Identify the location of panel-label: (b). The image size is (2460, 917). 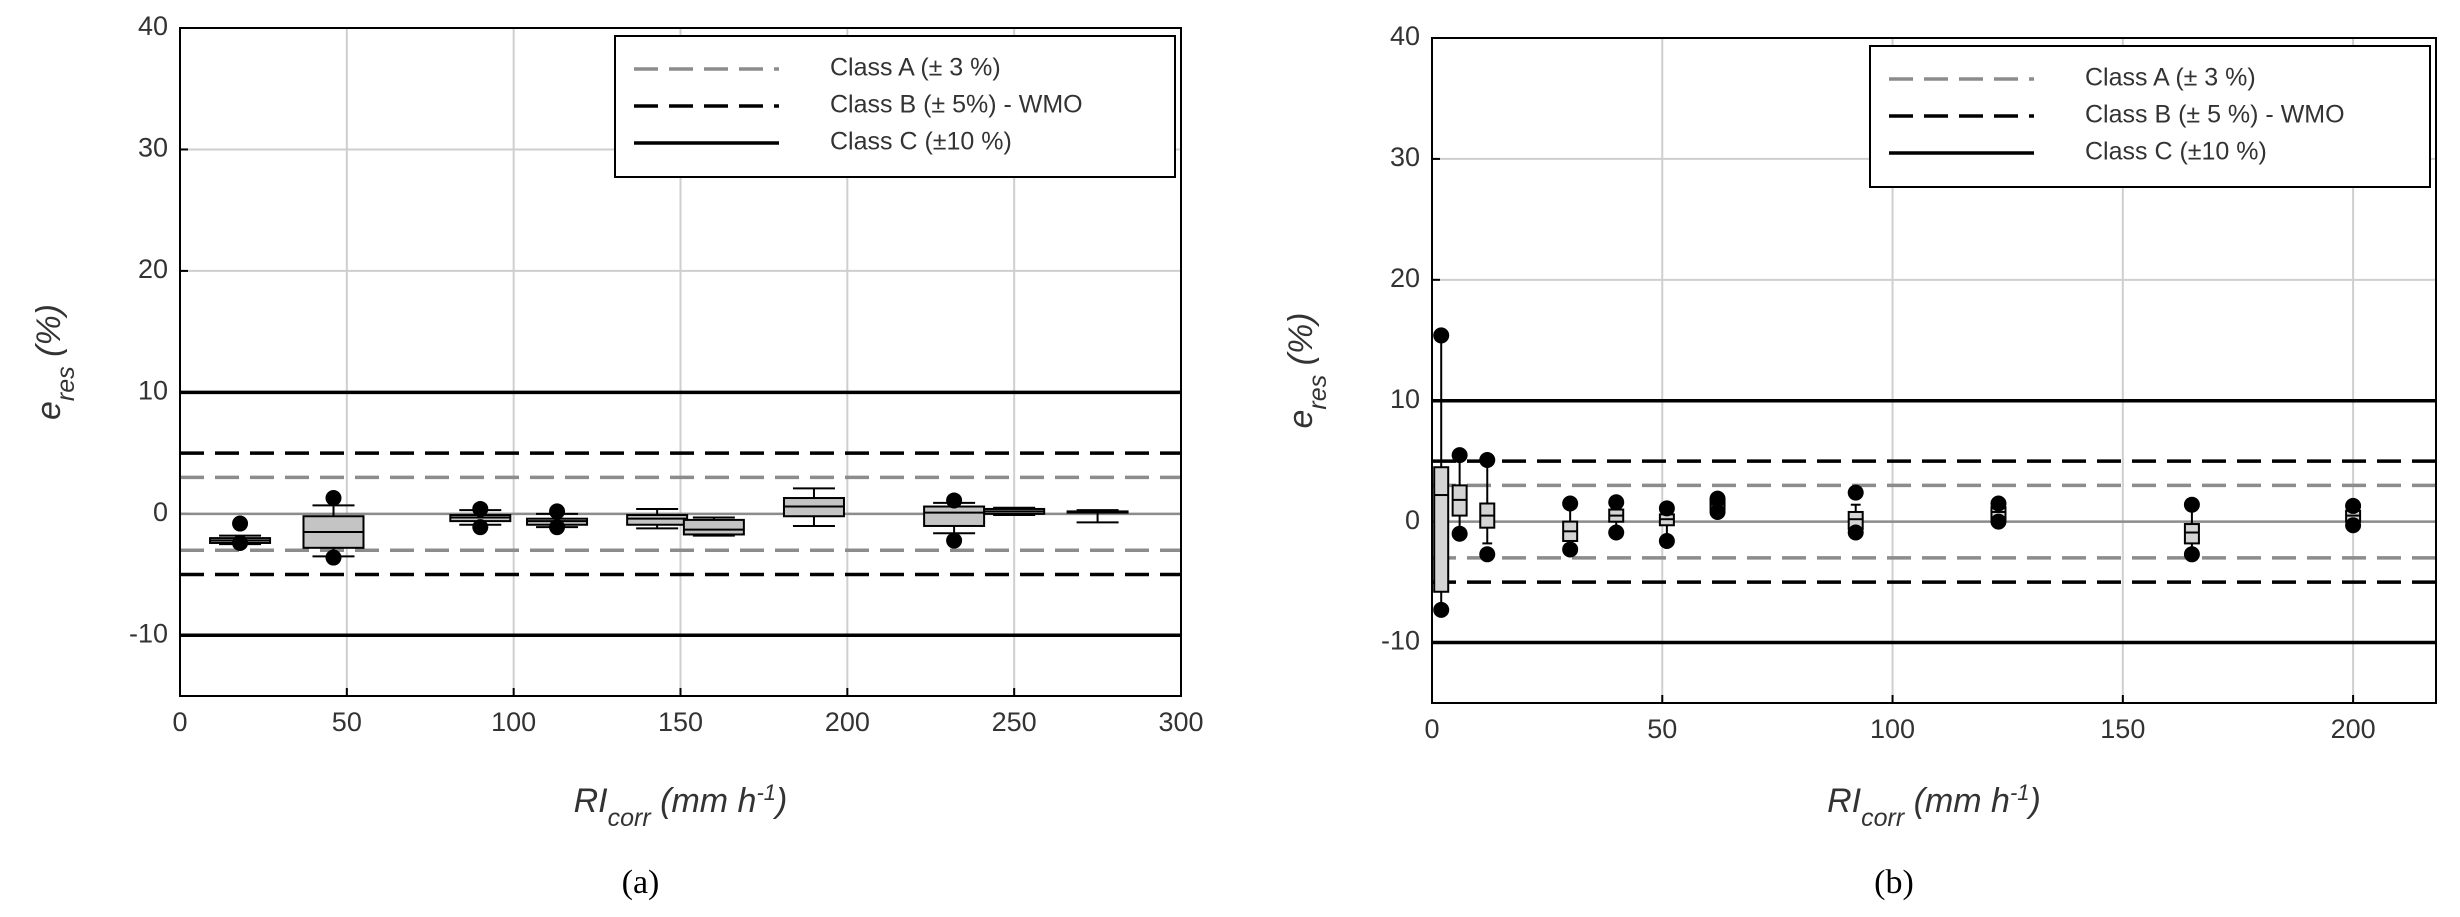
(1894, 882).